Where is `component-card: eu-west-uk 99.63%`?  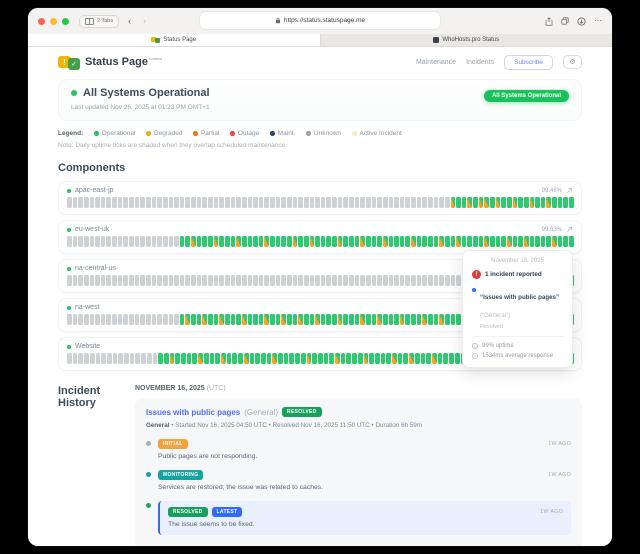
component-card: eu-west-uk 99.63% is located at coordinates (320, 237).